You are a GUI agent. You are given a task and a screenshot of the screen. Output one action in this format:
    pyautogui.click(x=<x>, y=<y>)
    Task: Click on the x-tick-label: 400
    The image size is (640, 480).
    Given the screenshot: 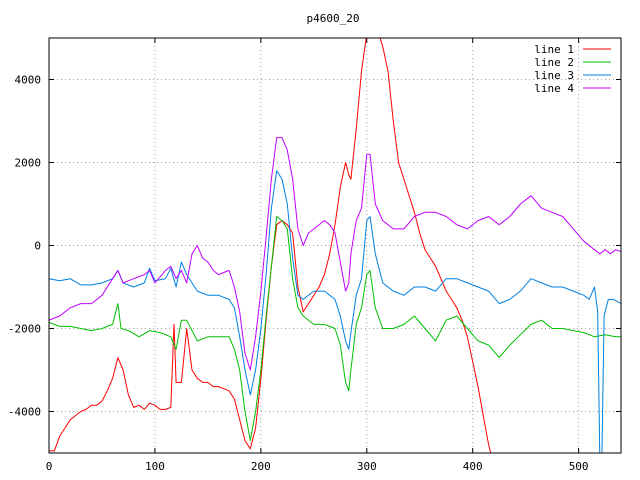 What is the action you would take?
    pyautogui.click(x=473, y=466)
    